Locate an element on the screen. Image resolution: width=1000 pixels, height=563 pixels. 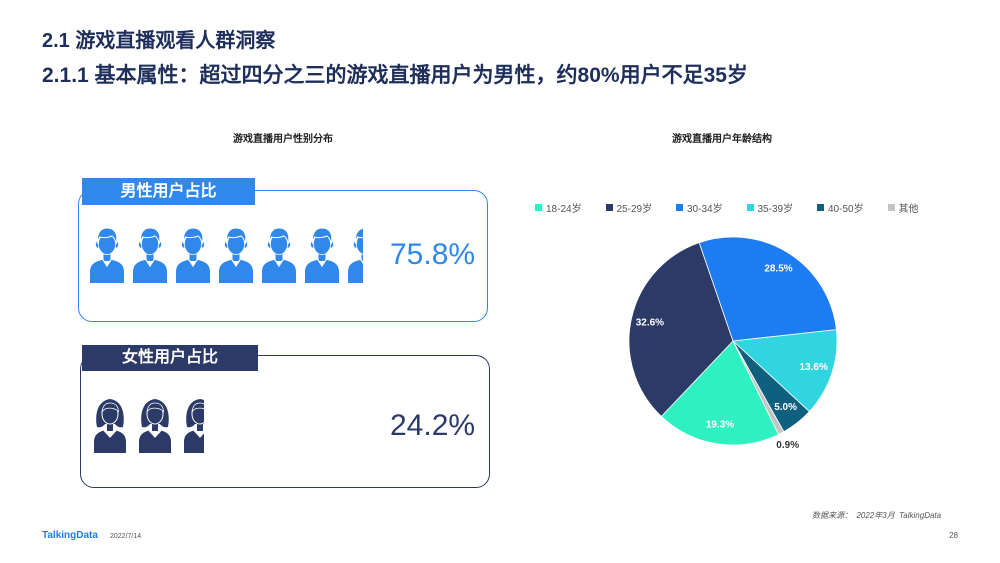
male-share-tab: 男性用户占比 is located at coordinates (168, 191).